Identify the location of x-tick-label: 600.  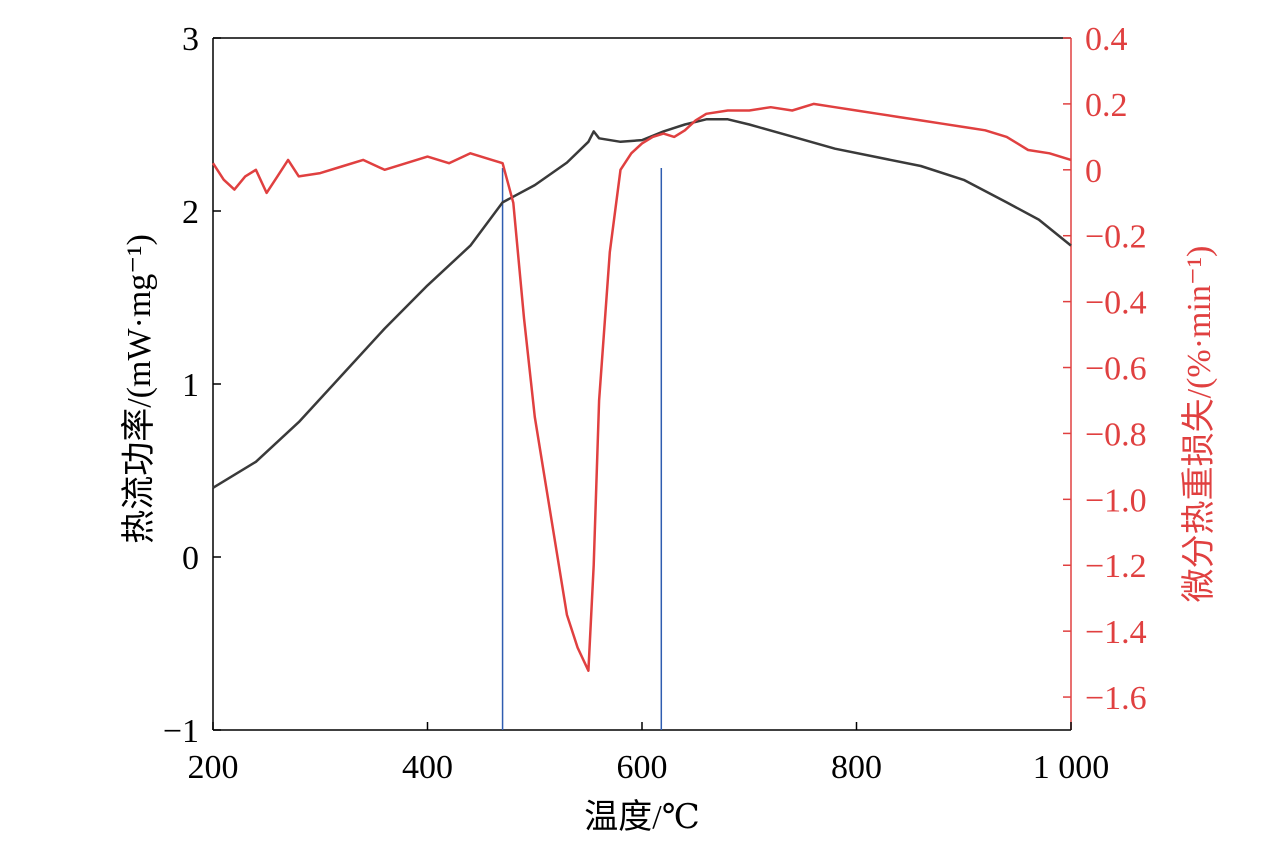
(642, 767).